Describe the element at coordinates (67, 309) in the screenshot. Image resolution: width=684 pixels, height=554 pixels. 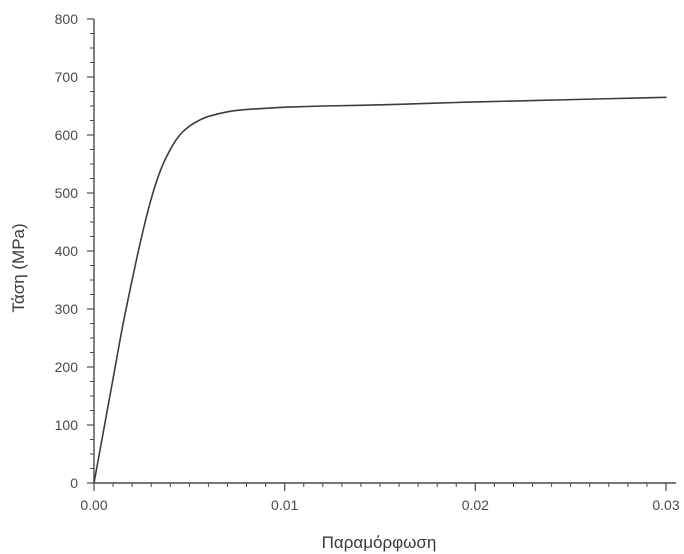
I see `y-tick-label: 300` at that location.